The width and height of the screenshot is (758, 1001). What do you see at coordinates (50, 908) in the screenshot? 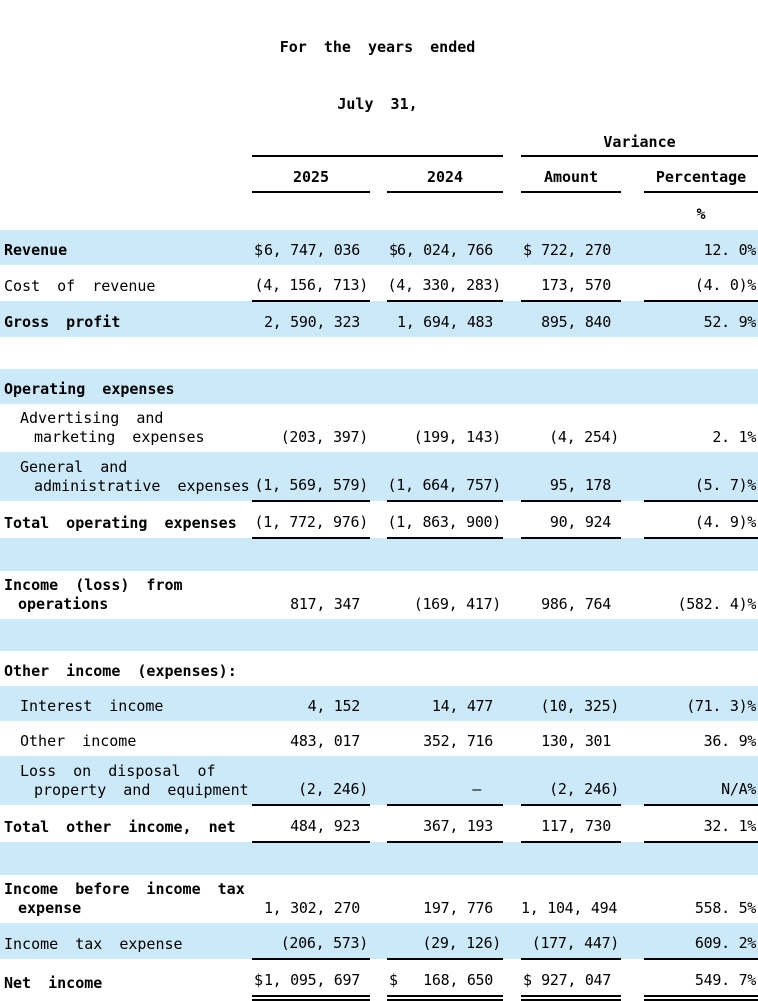
I see `row-label-line: expense` at bounding box center [50, 908].